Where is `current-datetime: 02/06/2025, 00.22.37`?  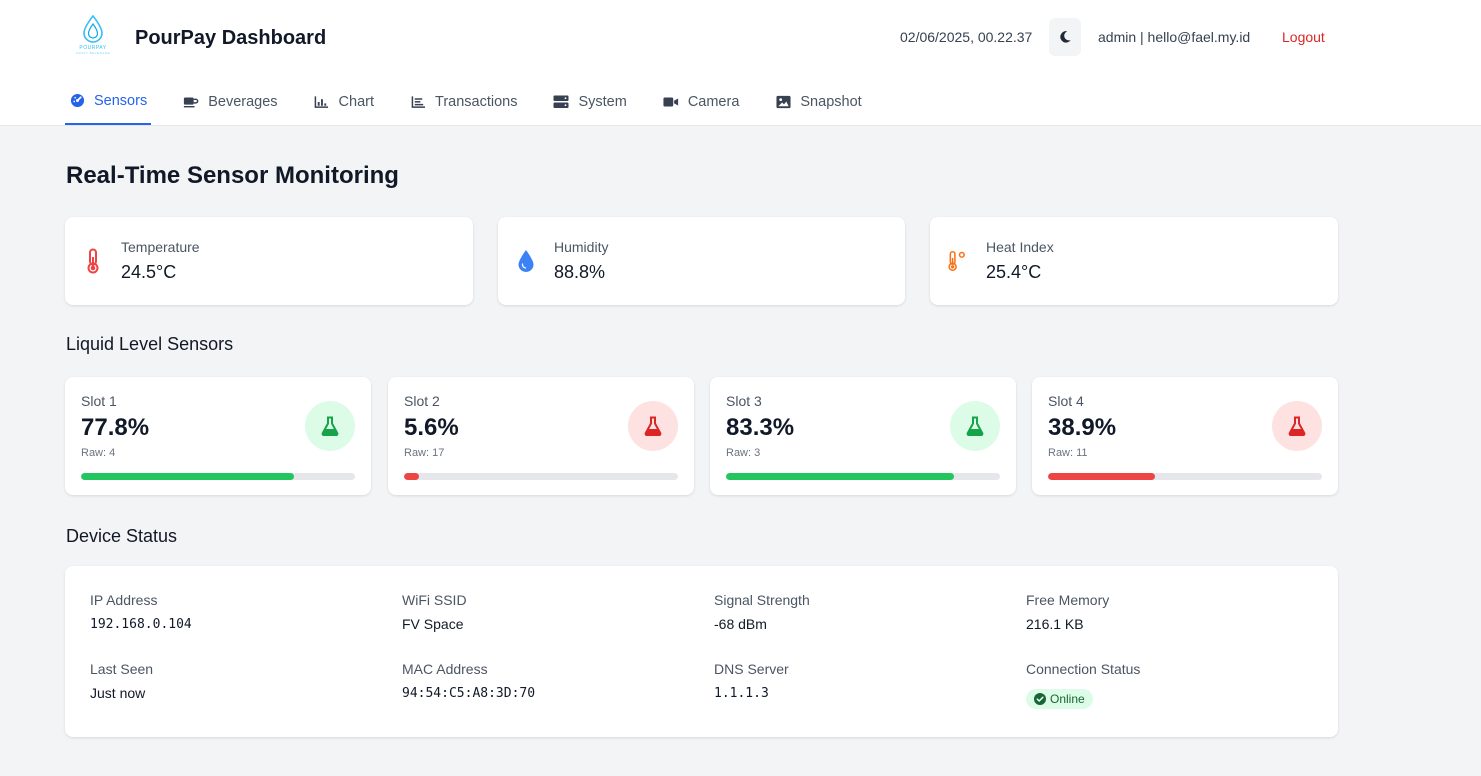
current-datetime: 02/06/2025, 00.22.37 is located at coordinates (966, 37).